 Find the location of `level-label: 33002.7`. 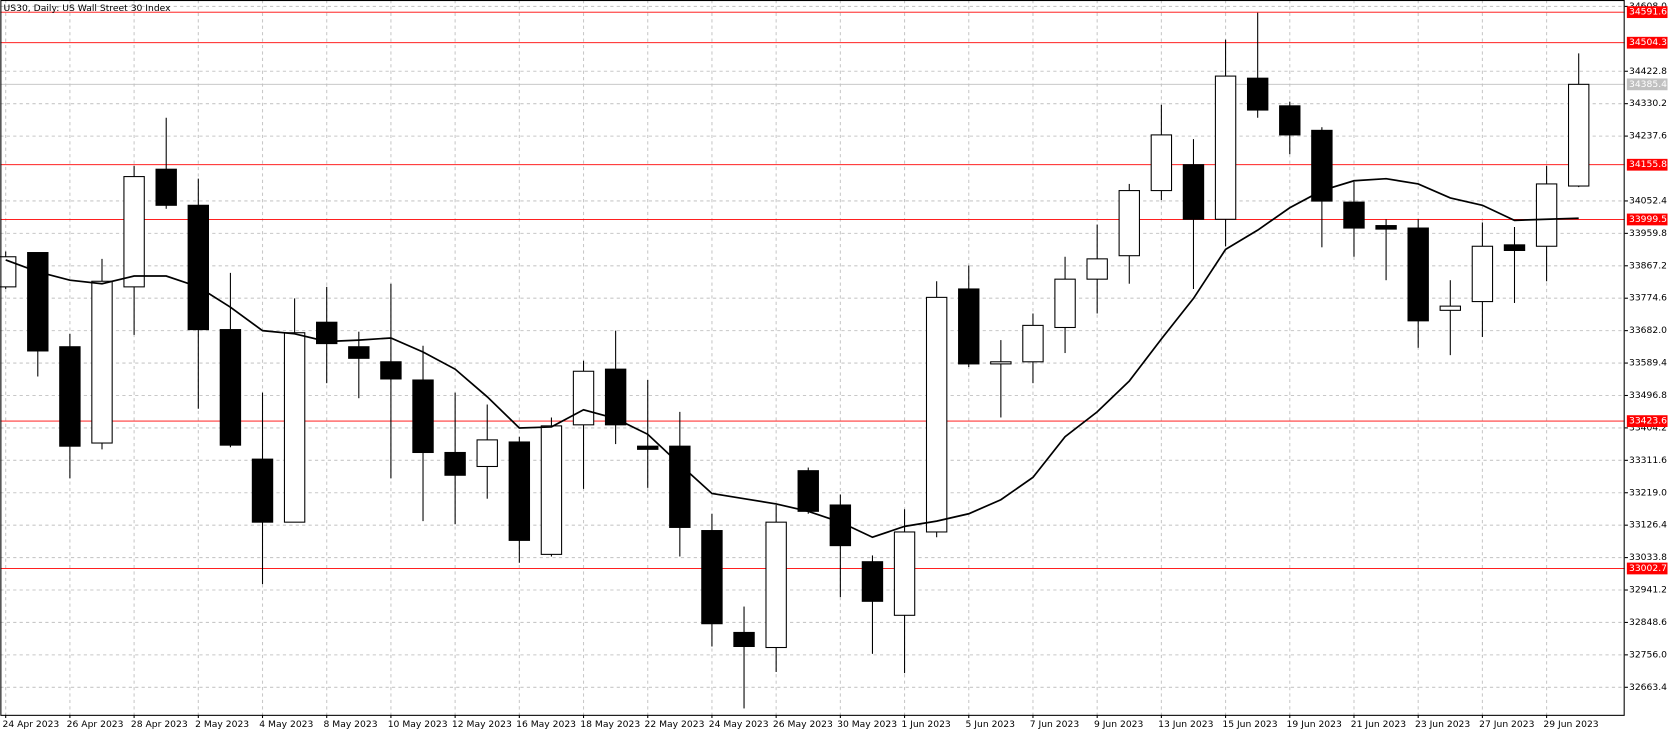

level-label: 33002.7 is located at coordinates (1648, 568).